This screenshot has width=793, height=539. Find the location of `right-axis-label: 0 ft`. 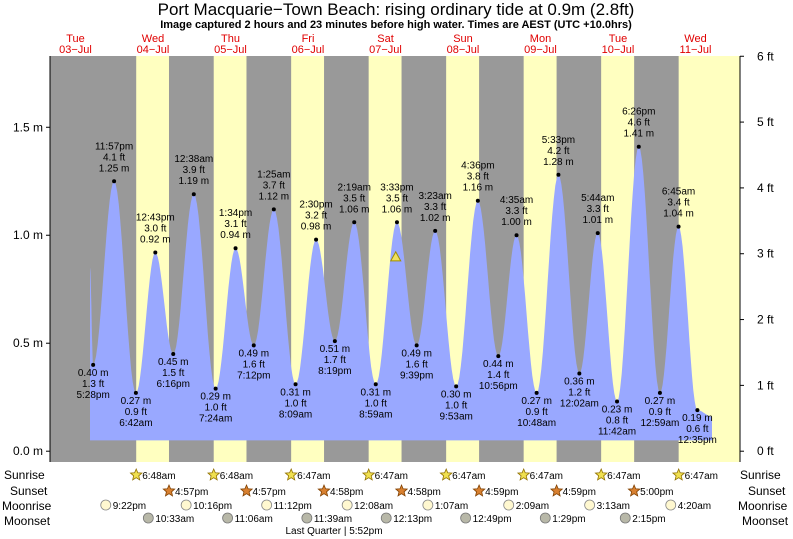

right-axis-label: 0 ft is located at coordinates (765, 451).